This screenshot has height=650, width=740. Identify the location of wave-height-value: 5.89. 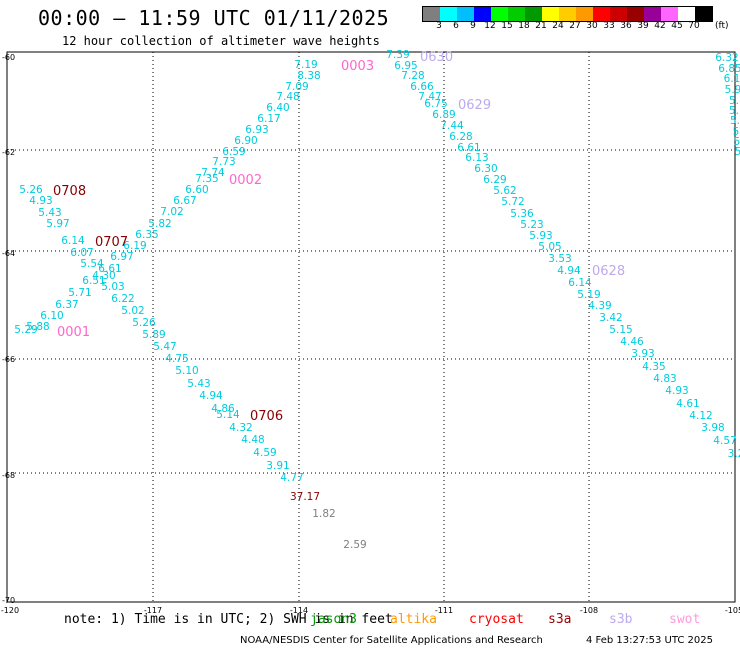
(153, 335).